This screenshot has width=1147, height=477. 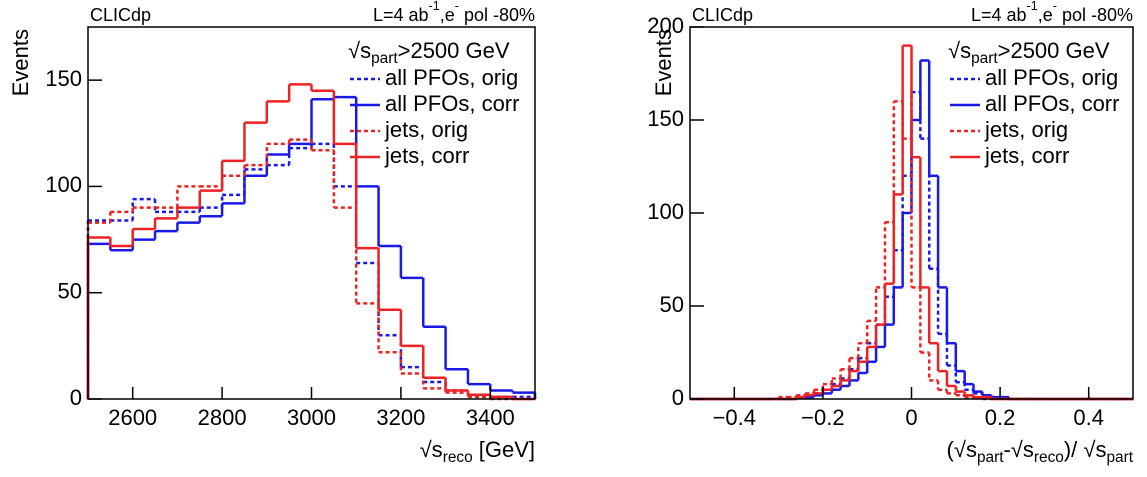 What do you see at coordinates (490, 417) in the screenshot?
I see `x-tick-label: 3400` at bounding box center [490, 417].